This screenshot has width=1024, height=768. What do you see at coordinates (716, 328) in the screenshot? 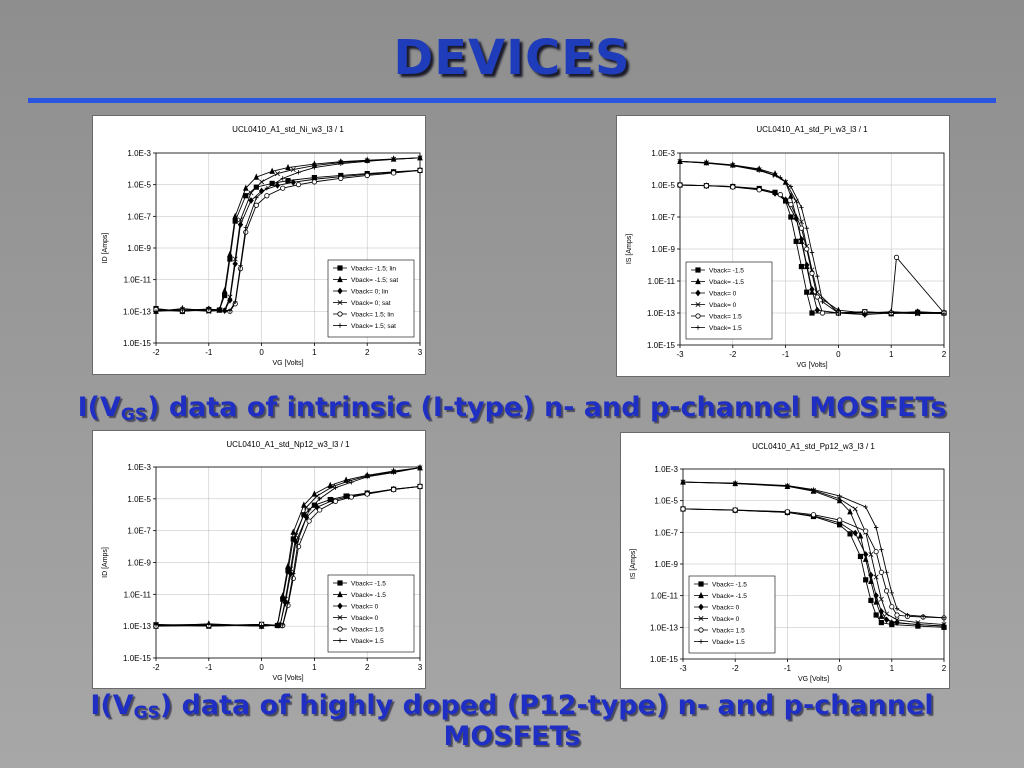
I see `legend-entry: Vback= 1.5` at bounding box center [716, 328].